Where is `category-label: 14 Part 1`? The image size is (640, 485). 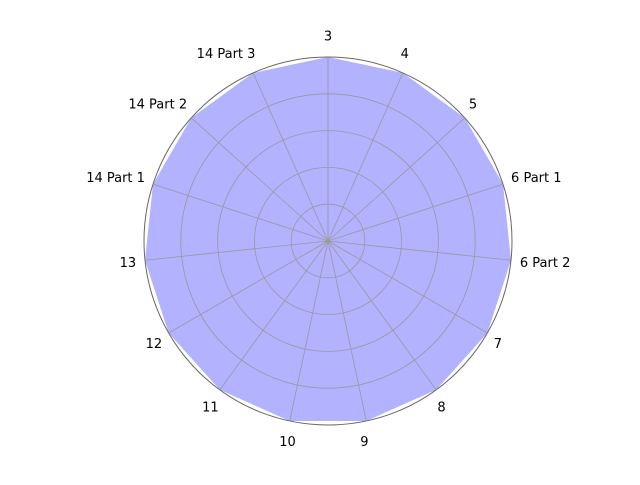
category-label: 14 Part 1 is located at coordinates (115, 178).